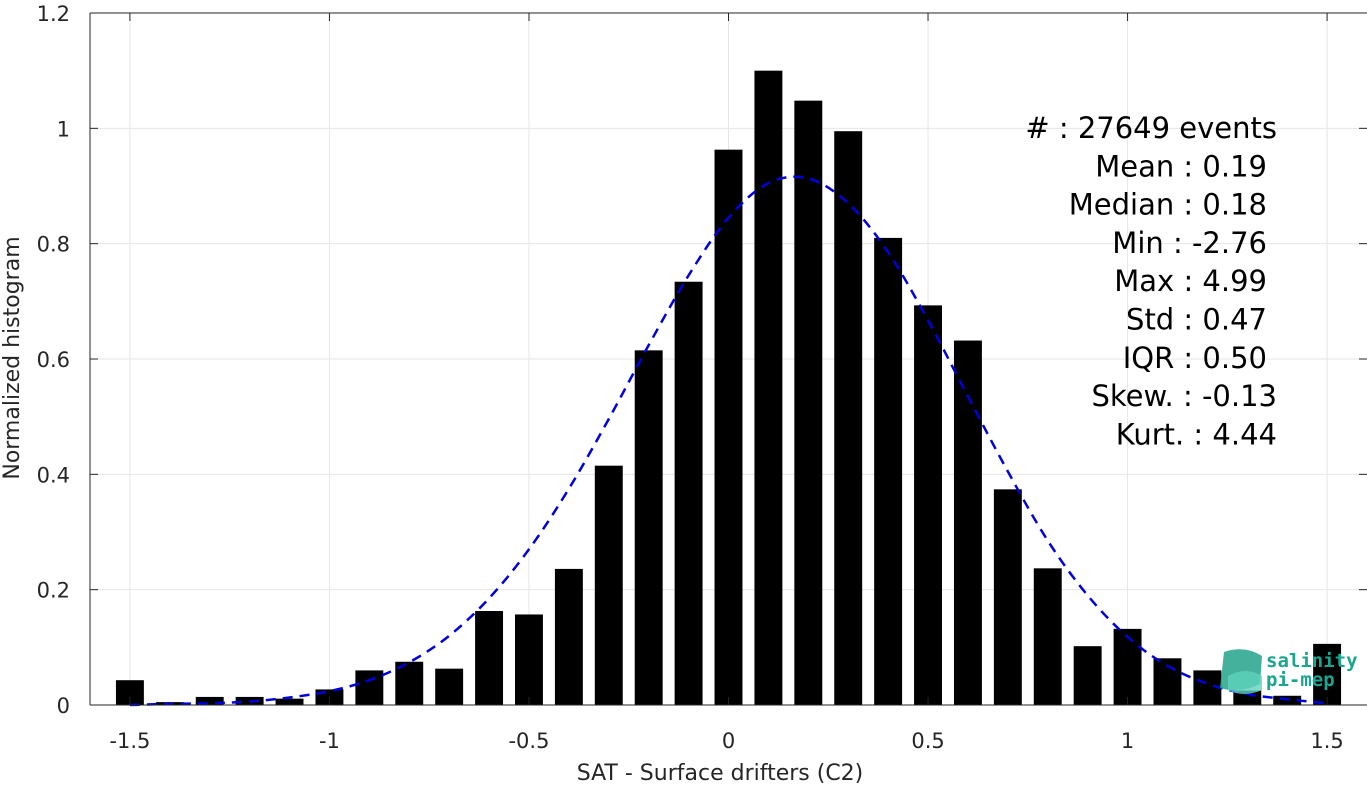 Image resolution: width=1367 pixels, height=785 pixels. Describe the element at coordinates (528, 741) in the screenshot. I see `x-tick-label: -0.5` at that location.